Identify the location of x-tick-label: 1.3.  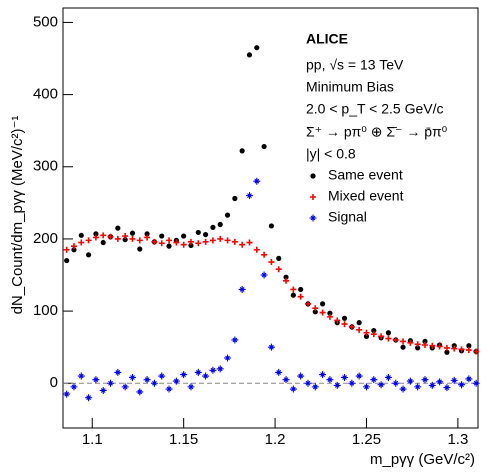
(457, 439).